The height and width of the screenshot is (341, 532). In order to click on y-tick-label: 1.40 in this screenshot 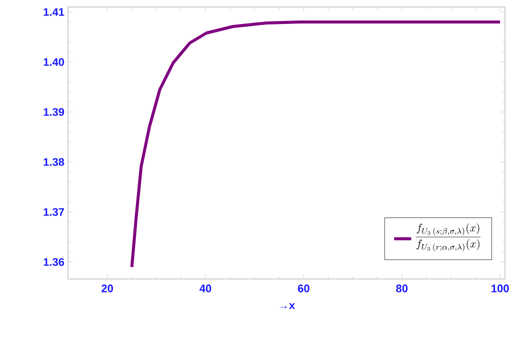, I will do `click(54, 62)`.